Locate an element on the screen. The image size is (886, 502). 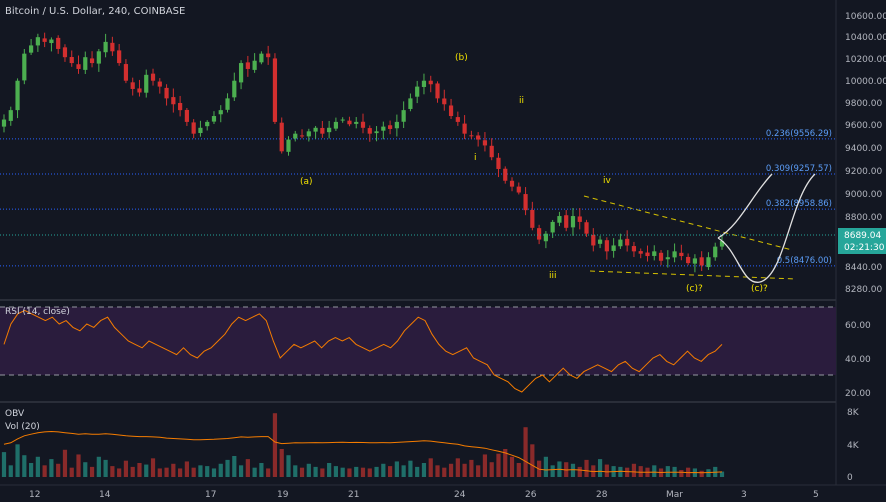
obv-title: OBV is located at coordinates (15, 414).